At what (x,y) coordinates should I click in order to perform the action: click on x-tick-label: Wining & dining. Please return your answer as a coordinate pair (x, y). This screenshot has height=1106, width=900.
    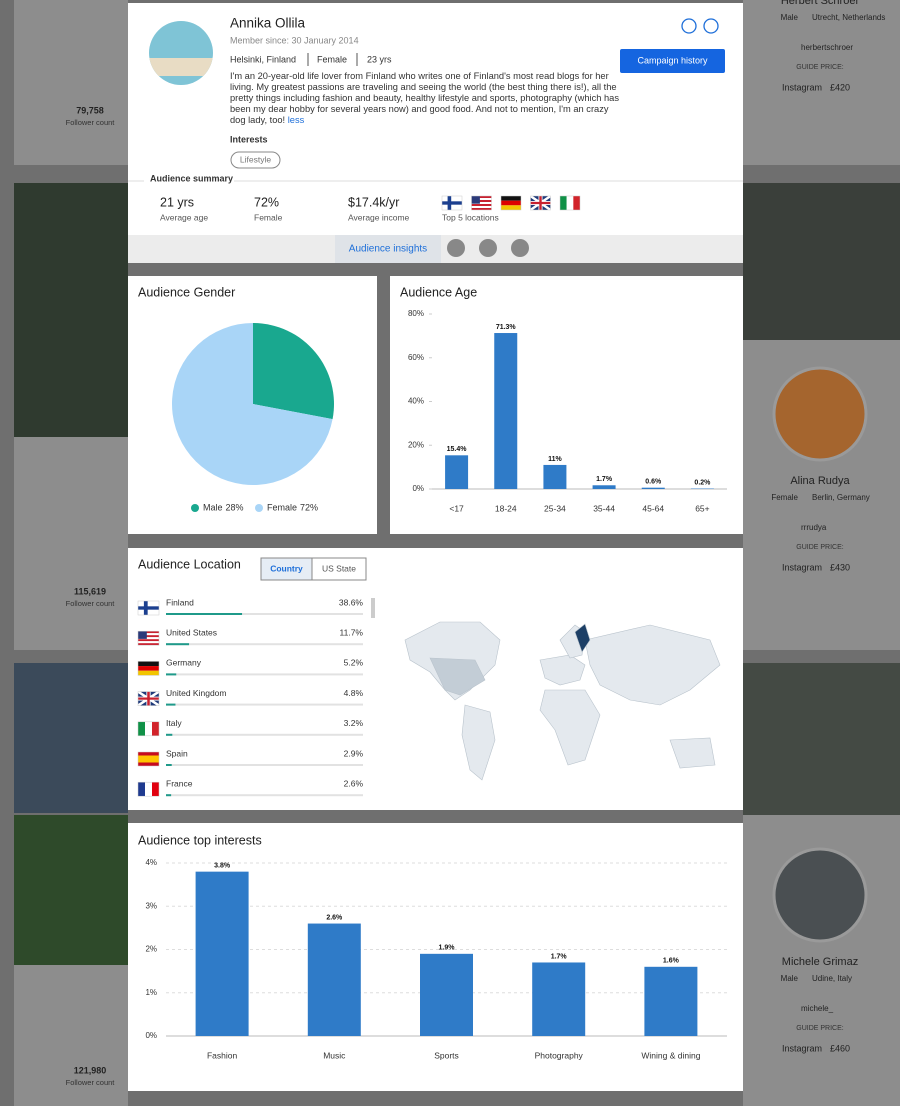
    Looking at the image, I should click on (670, 1055).